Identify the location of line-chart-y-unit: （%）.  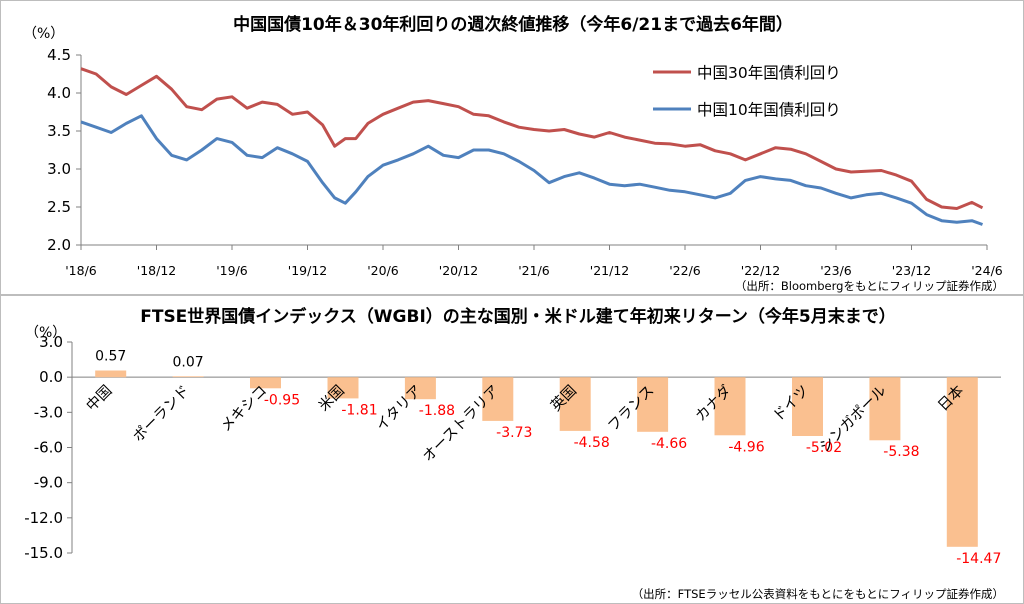
(43, 34).